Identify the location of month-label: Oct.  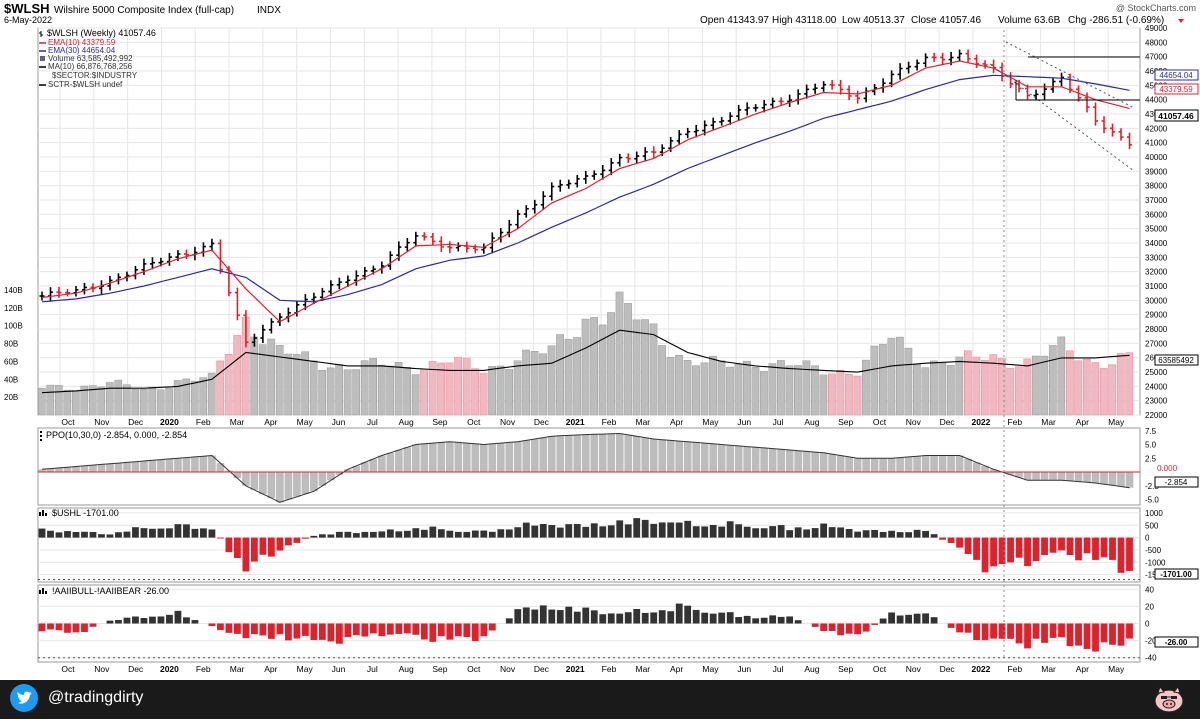
(880, 422).